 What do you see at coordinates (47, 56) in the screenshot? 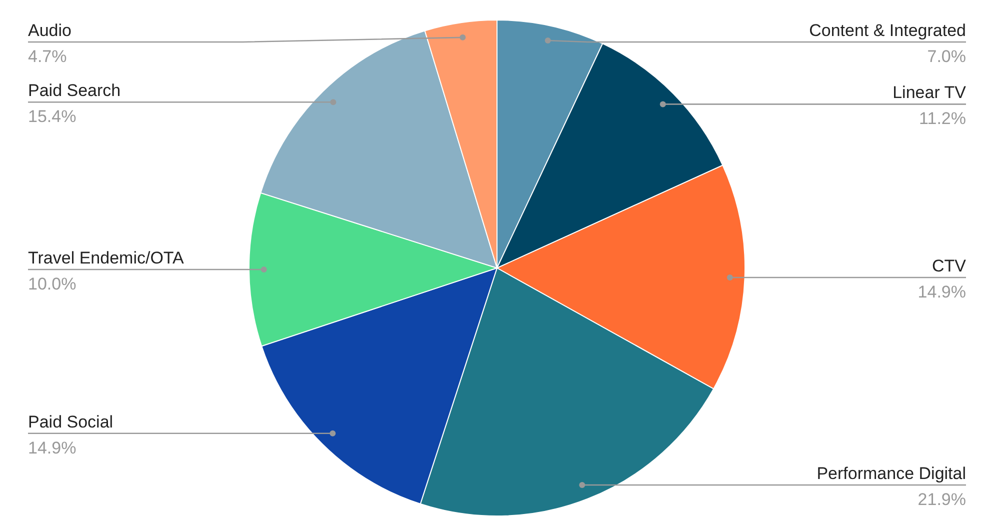
I see `data-label: 4.7%` at bounding box center [47, 56].